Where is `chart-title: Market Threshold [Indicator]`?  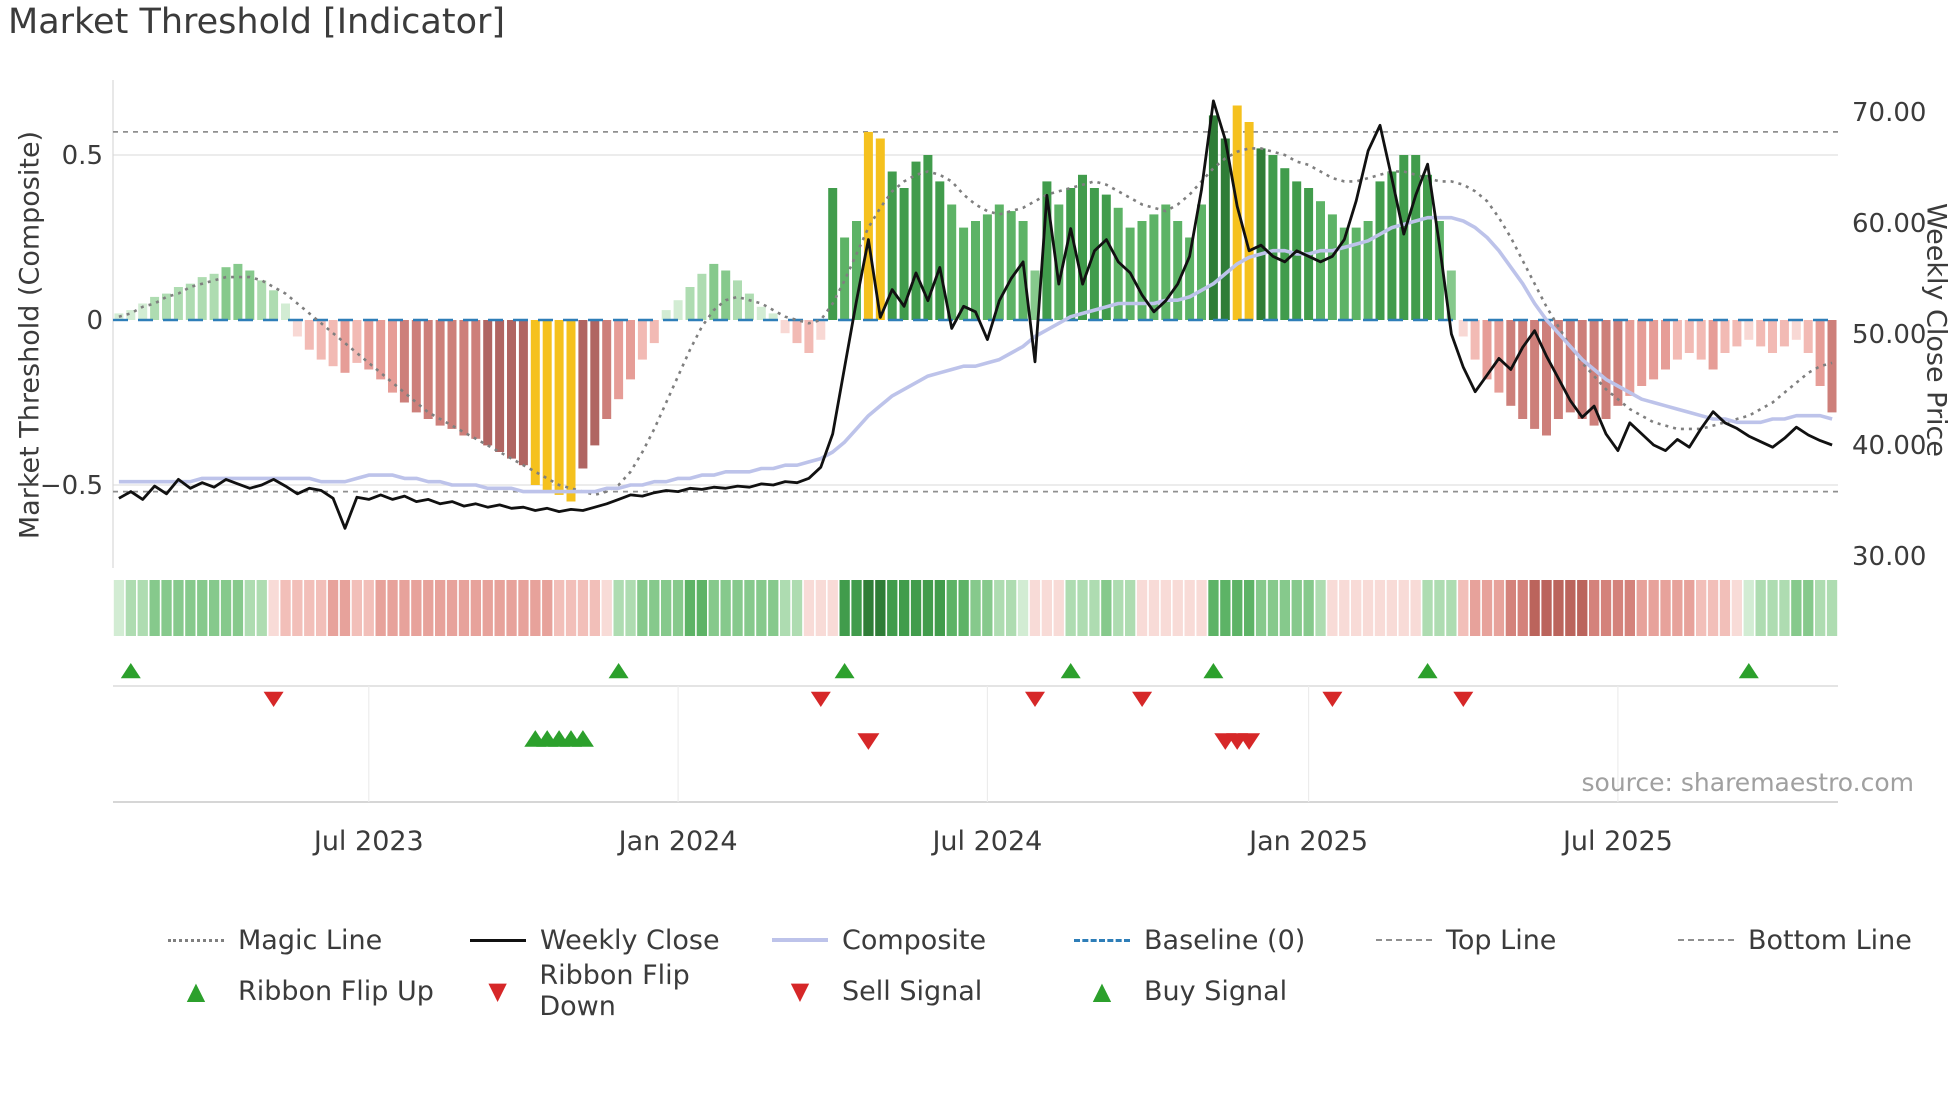
chart-title: Market Threshold [Indicator] is located at coordinates (257, 22).